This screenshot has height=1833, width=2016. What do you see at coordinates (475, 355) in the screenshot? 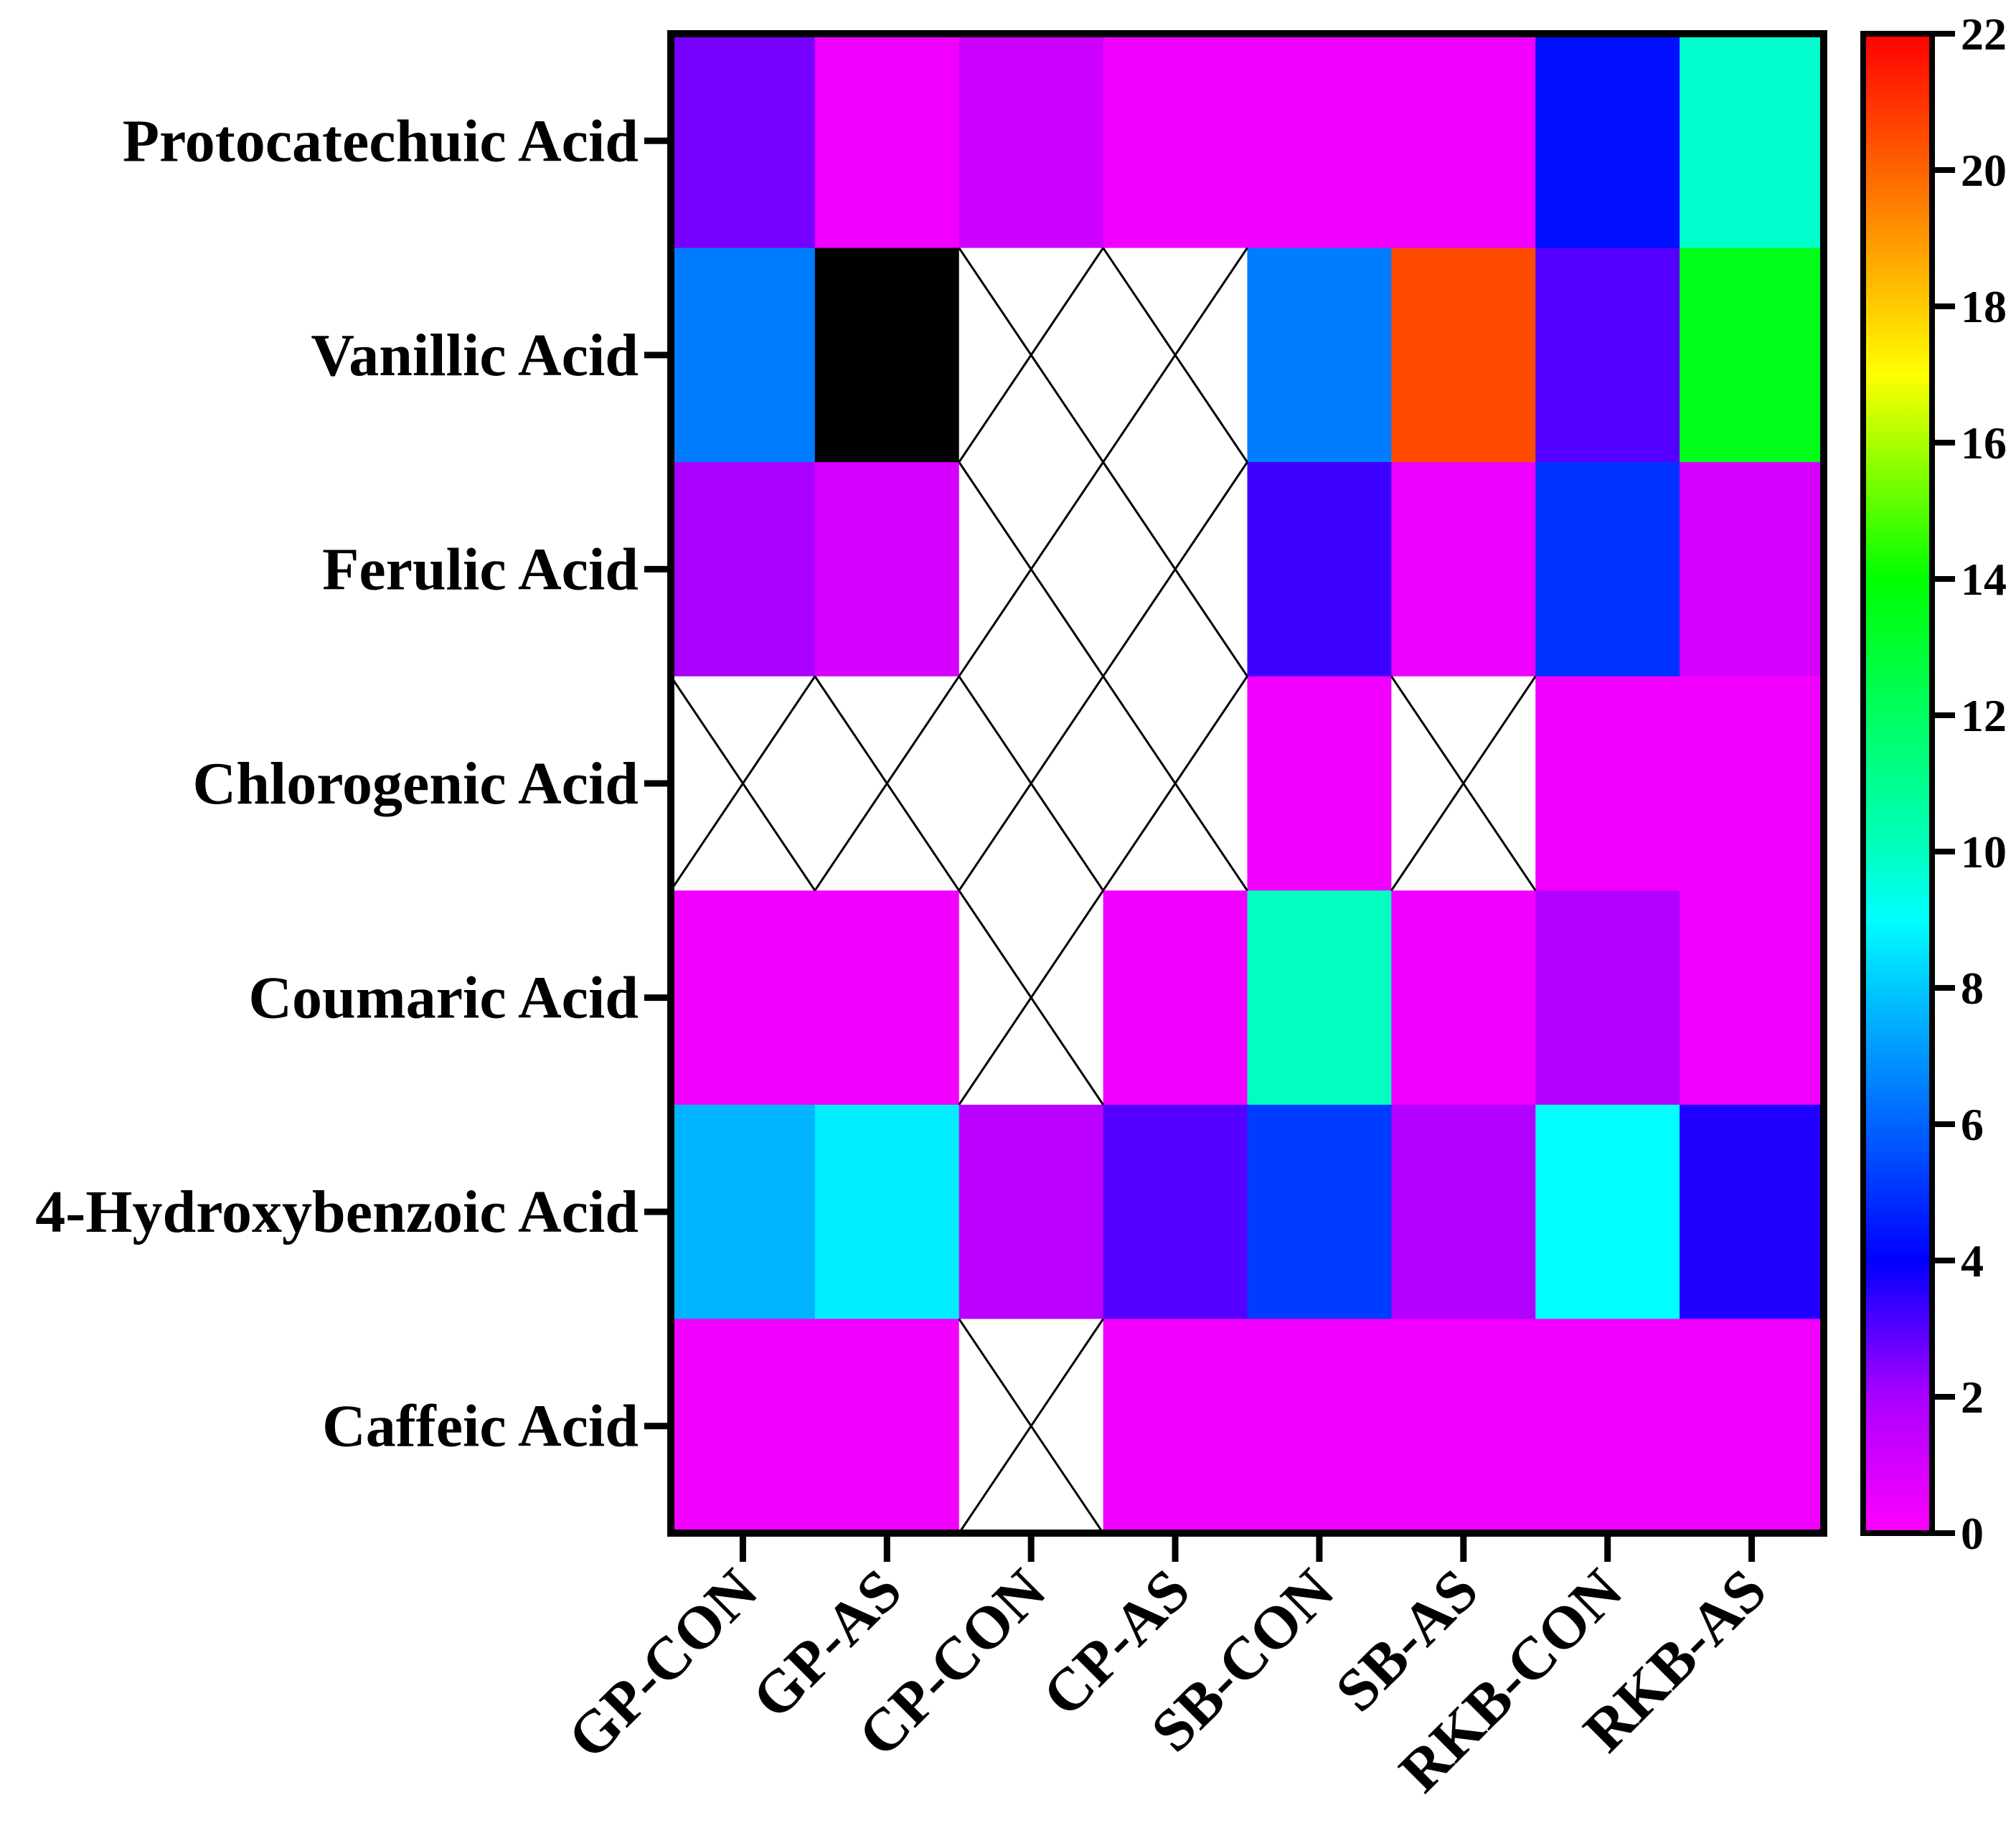
I see `y-tick-label: Vanillic Acid` at bounding box center [475, 355].